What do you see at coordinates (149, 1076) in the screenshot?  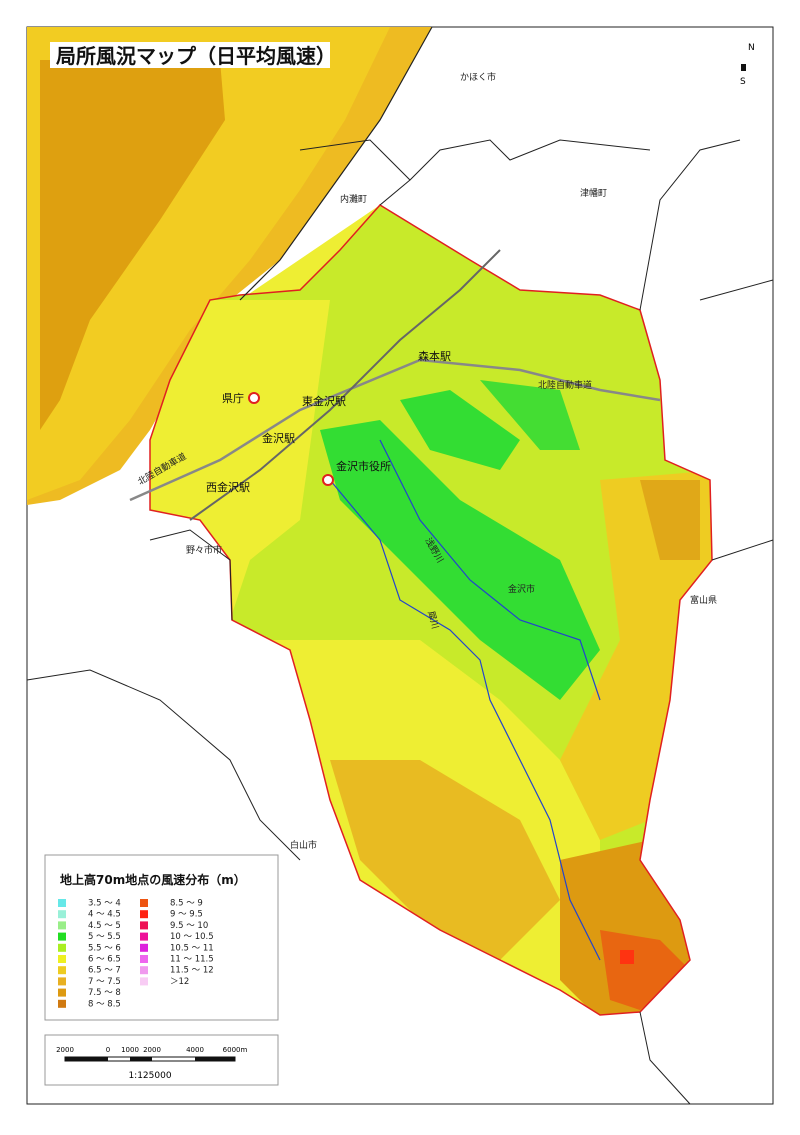 I see `scale-ratio: 1:125000` at bounding box center [149, 1076].